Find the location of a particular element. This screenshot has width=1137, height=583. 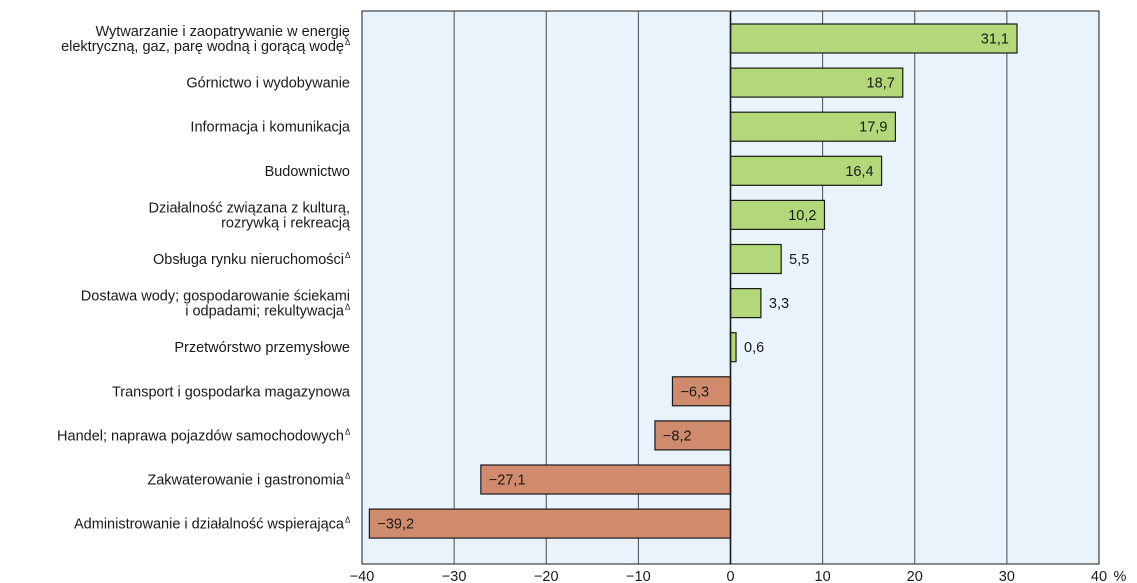

data-label: 0,6 is located at coordinates (754, 348).